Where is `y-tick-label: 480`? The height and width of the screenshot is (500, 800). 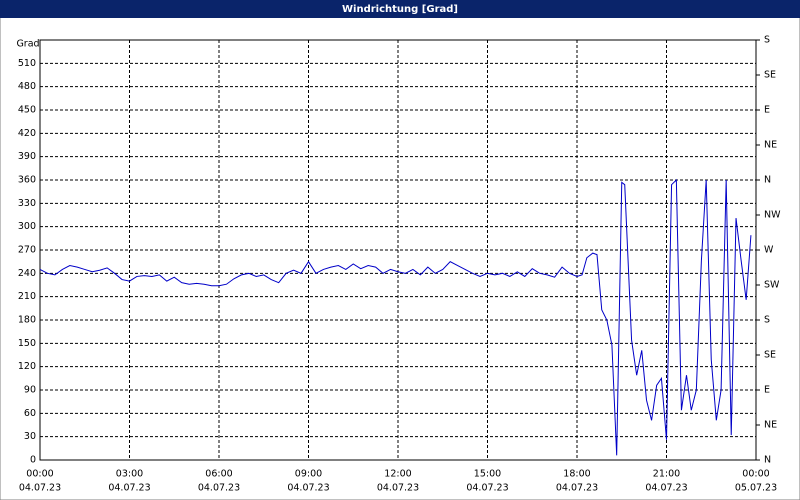 y-tick-label: 480 is located at coordinates (27, 86).